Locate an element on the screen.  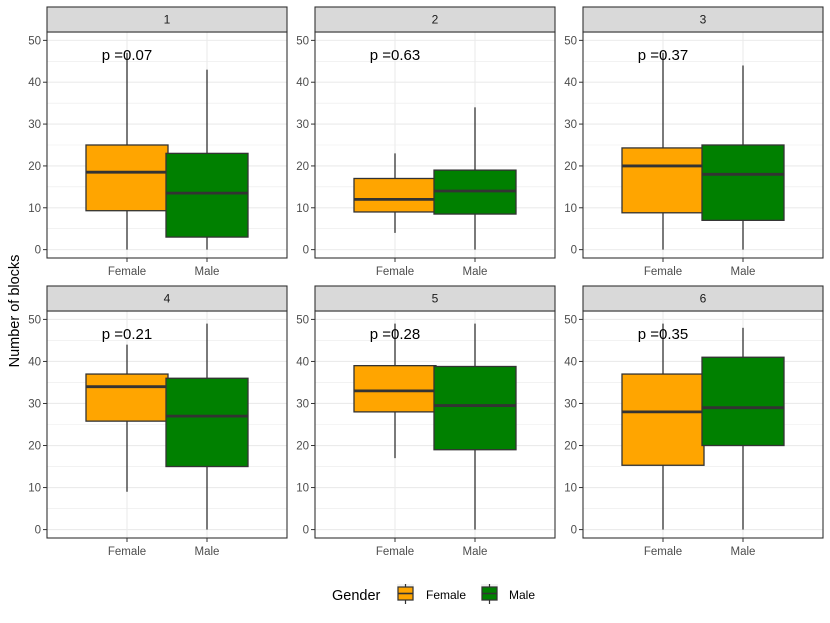
facet-panel-6: 0 10 20 30 40 50 Female Male p =0.35 6 is located at coordinates (694, 421).